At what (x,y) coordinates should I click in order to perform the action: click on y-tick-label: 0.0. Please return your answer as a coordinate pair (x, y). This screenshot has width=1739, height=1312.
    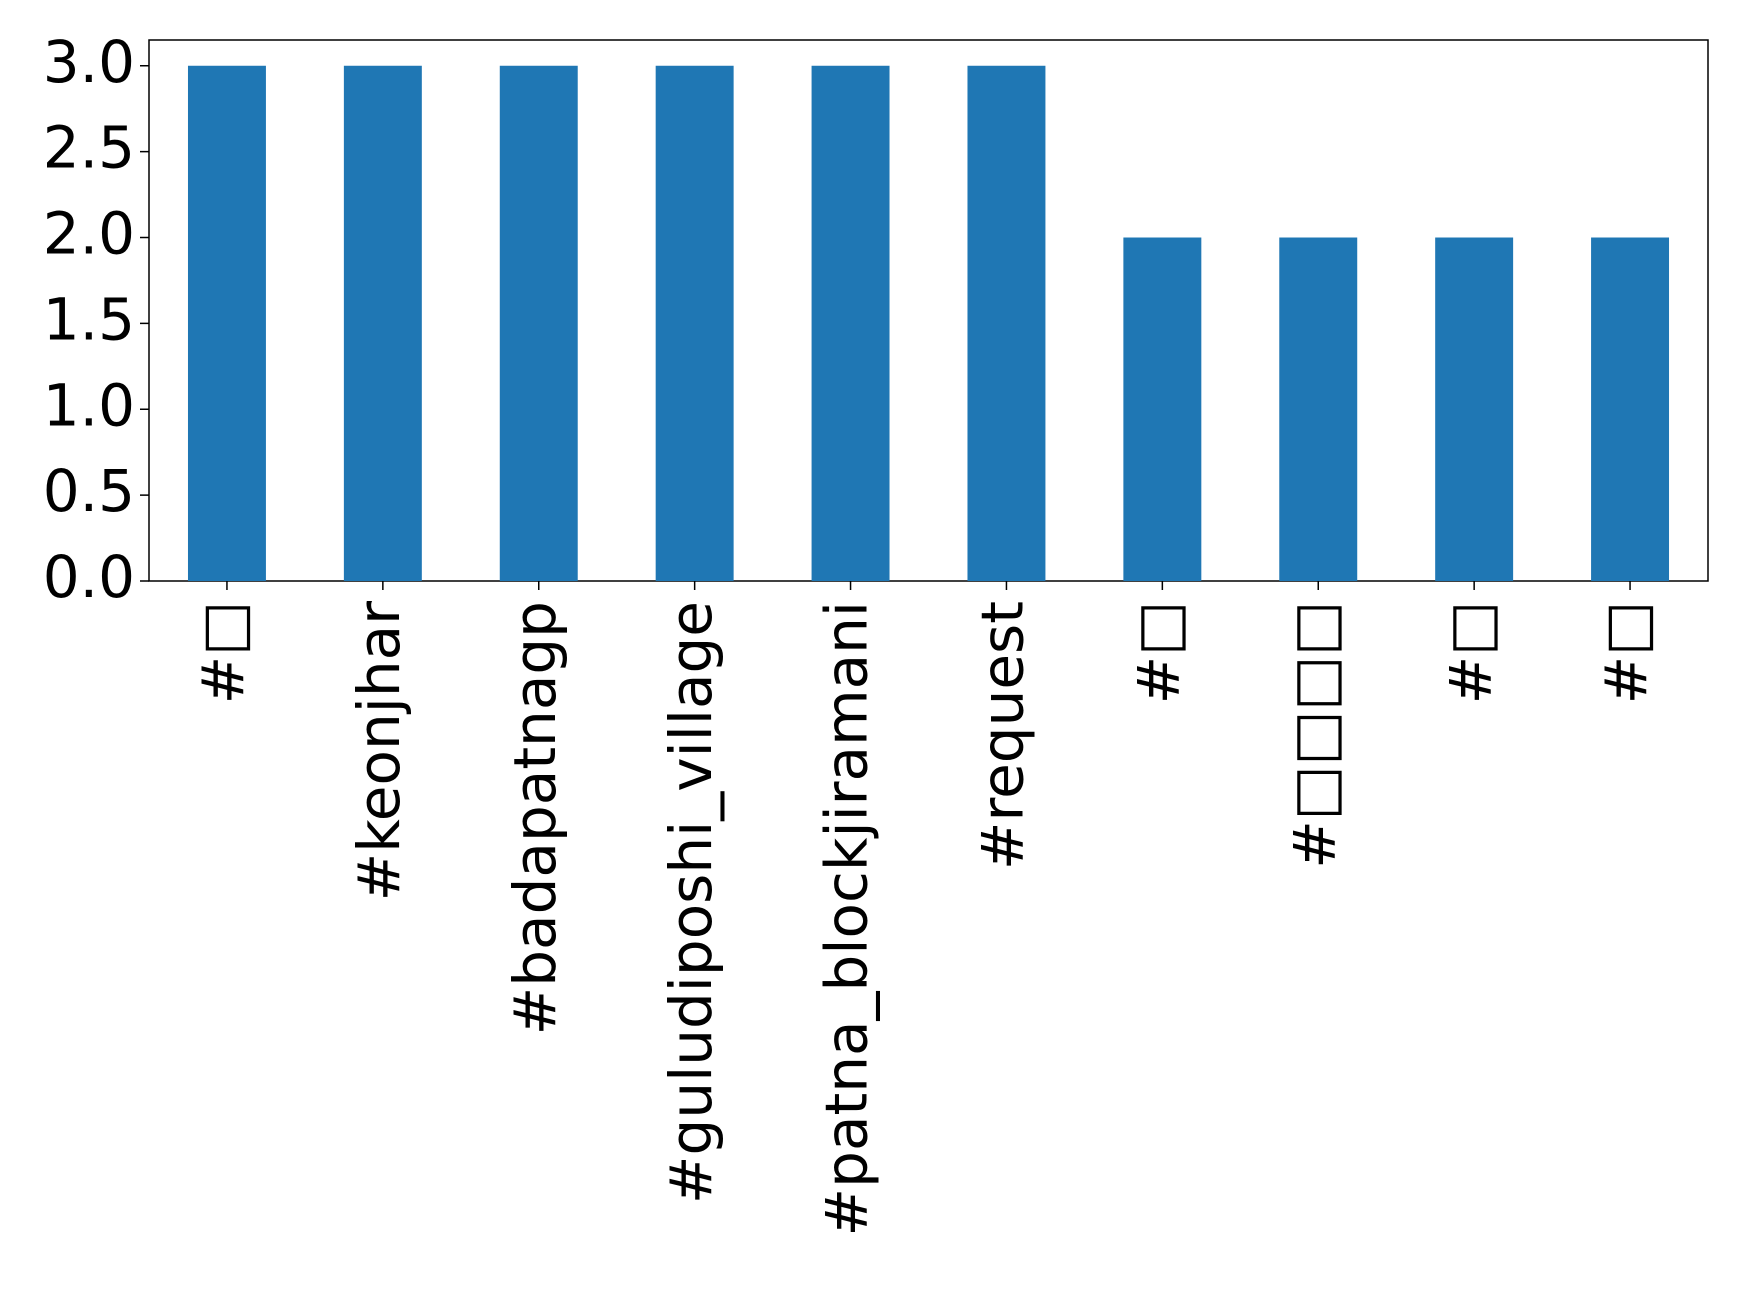
    Looking at the image, I should click on (89, 577).